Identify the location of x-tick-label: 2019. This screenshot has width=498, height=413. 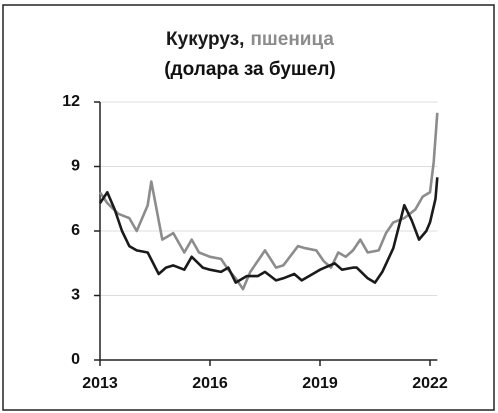
(320, 383).